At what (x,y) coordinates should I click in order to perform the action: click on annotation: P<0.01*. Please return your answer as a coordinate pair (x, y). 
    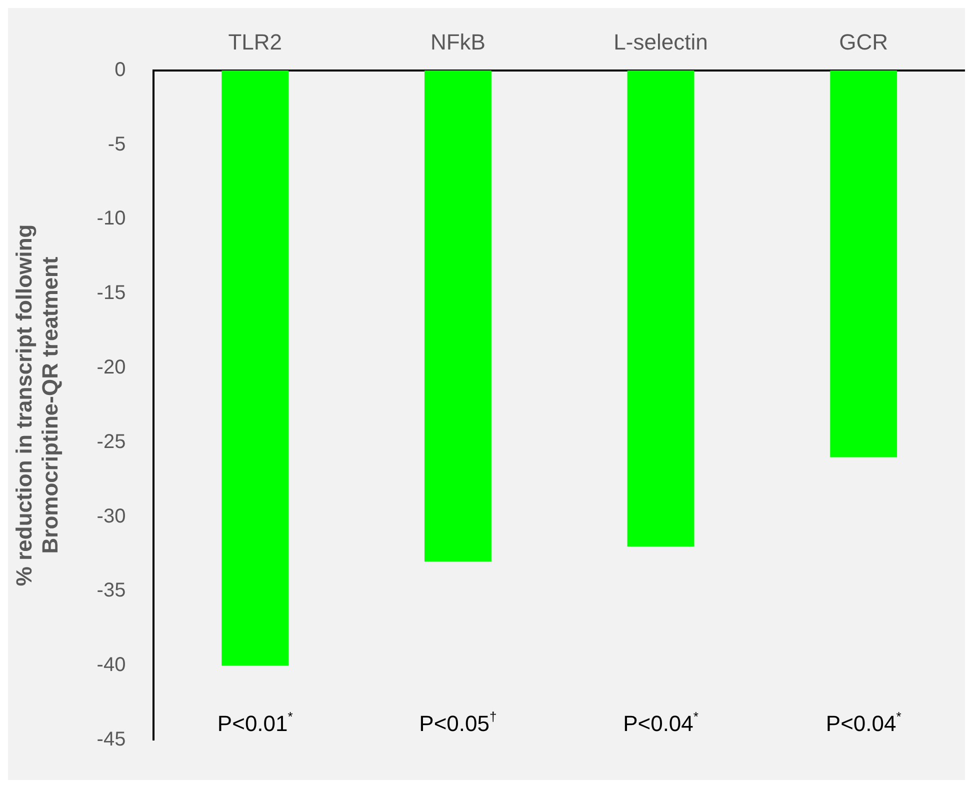
    Looking at the image, I should click on (255, 722).